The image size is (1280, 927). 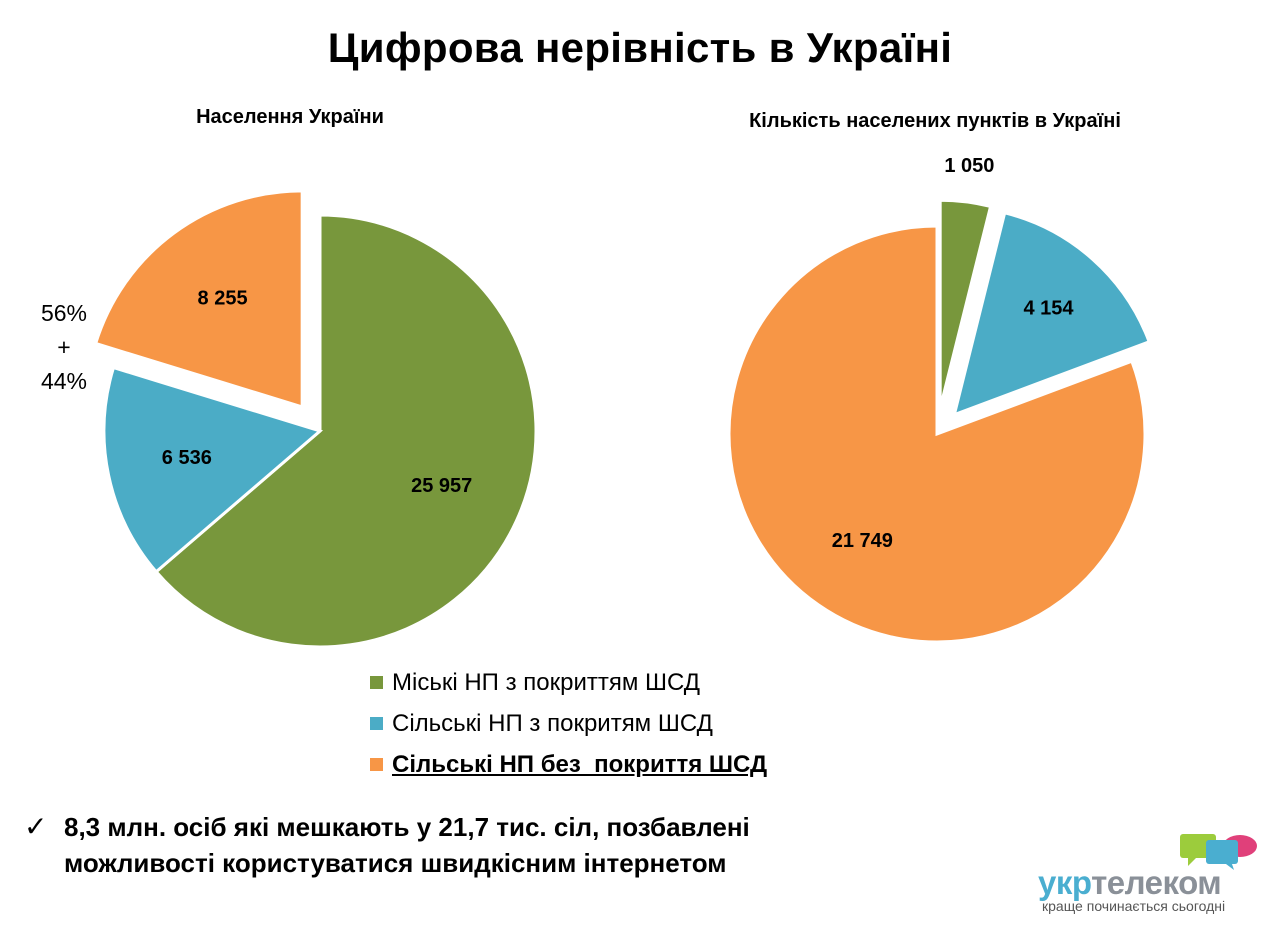 What do you see at coordinates (862, 541) in the screenshot?
I see `data-label: 21 749` at bounding box center [862, 541].